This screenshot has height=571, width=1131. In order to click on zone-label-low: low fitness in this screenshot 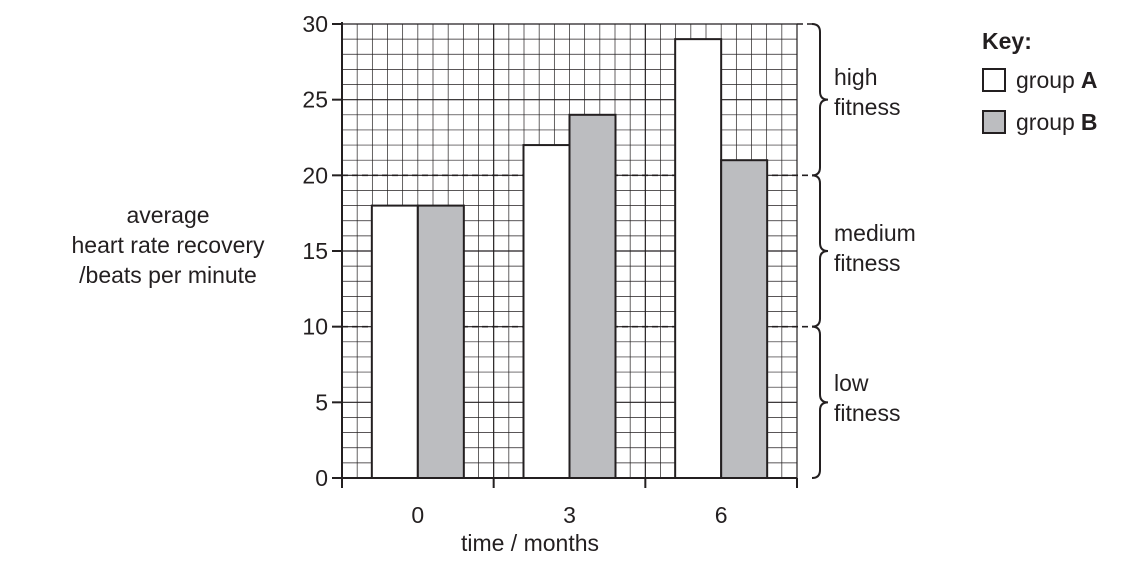, I will do `click(867, 398)`.